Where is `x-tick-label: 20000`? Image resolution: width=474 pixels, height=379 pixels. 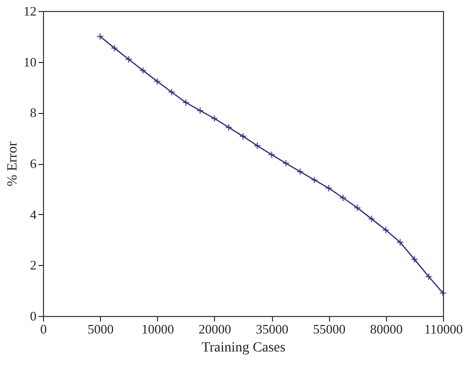
x-tick-label: 20000 is located at coordinates (215, 329).